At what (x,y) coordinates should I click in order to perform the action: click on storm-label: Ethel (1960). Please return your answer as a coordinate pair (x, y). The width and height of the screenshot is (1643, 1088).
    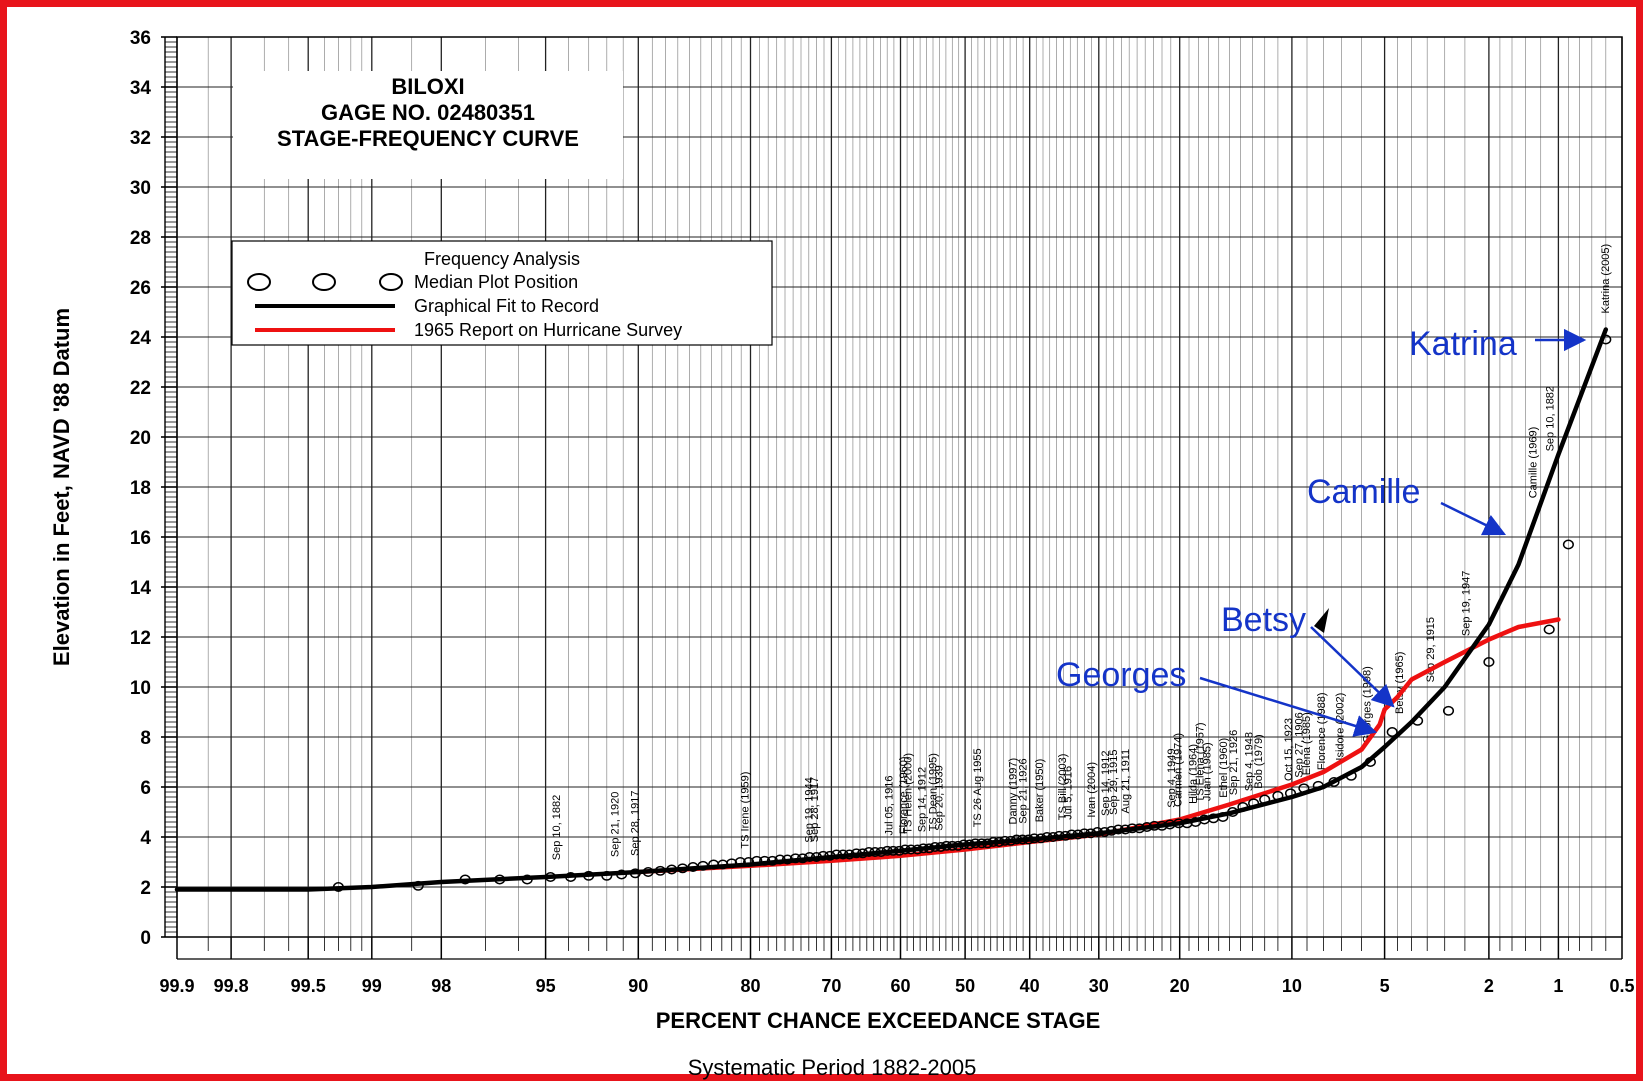
    Looking at the image, I should click on (1224, 768).